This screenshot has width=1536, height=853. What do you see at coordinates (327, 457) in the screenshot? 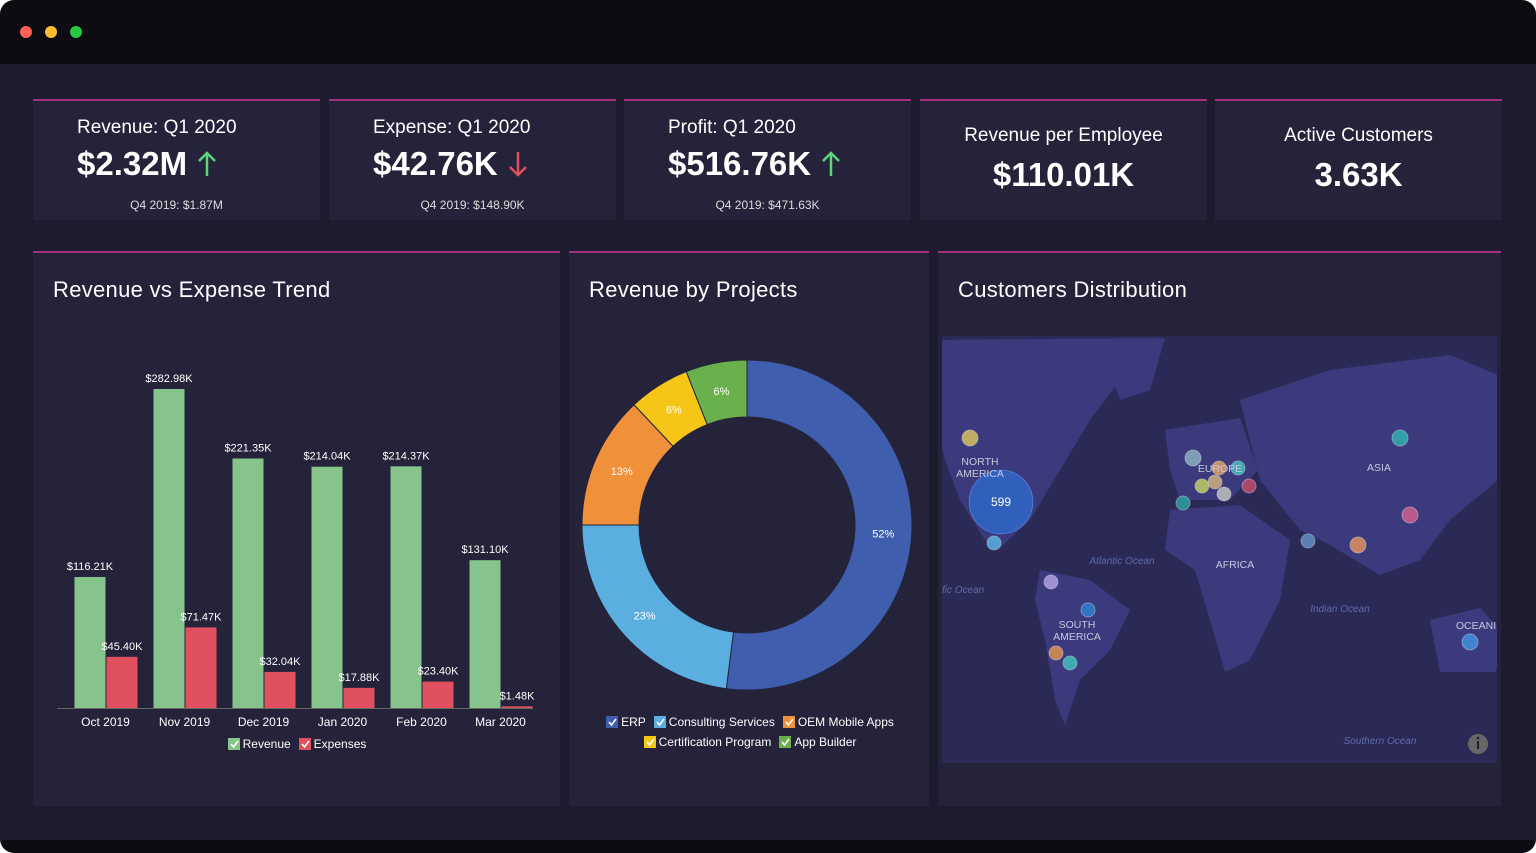
I see `value-label: $214.04K` at bounding box center [327, 457].